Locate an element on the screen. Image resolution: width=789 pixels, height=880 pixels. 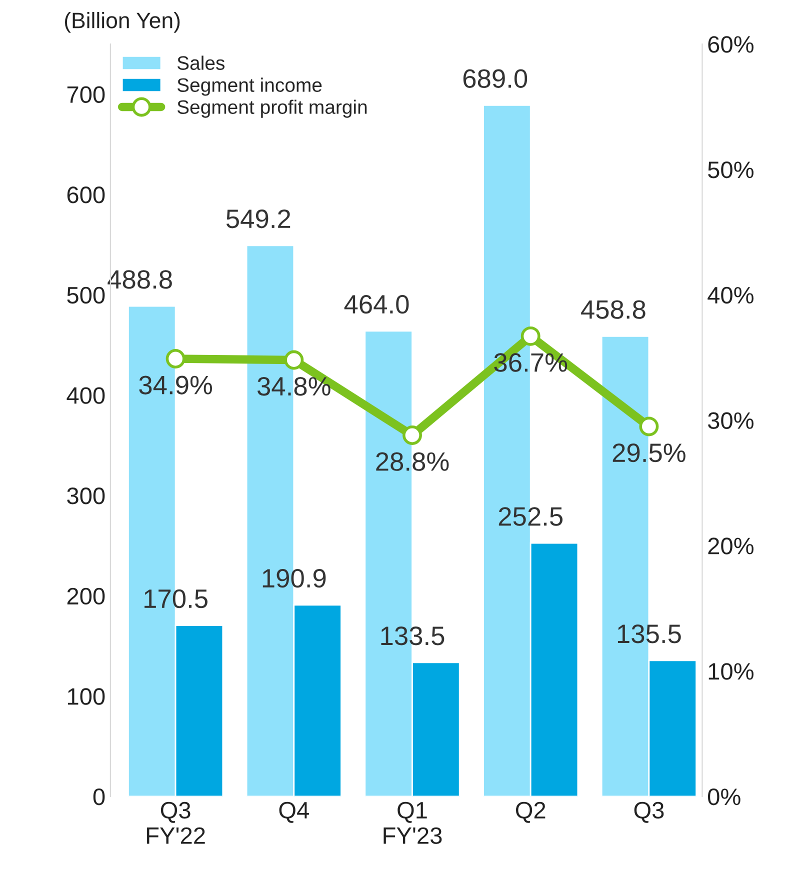
y-tick-label: 500 is located at coordinates (86, 295).